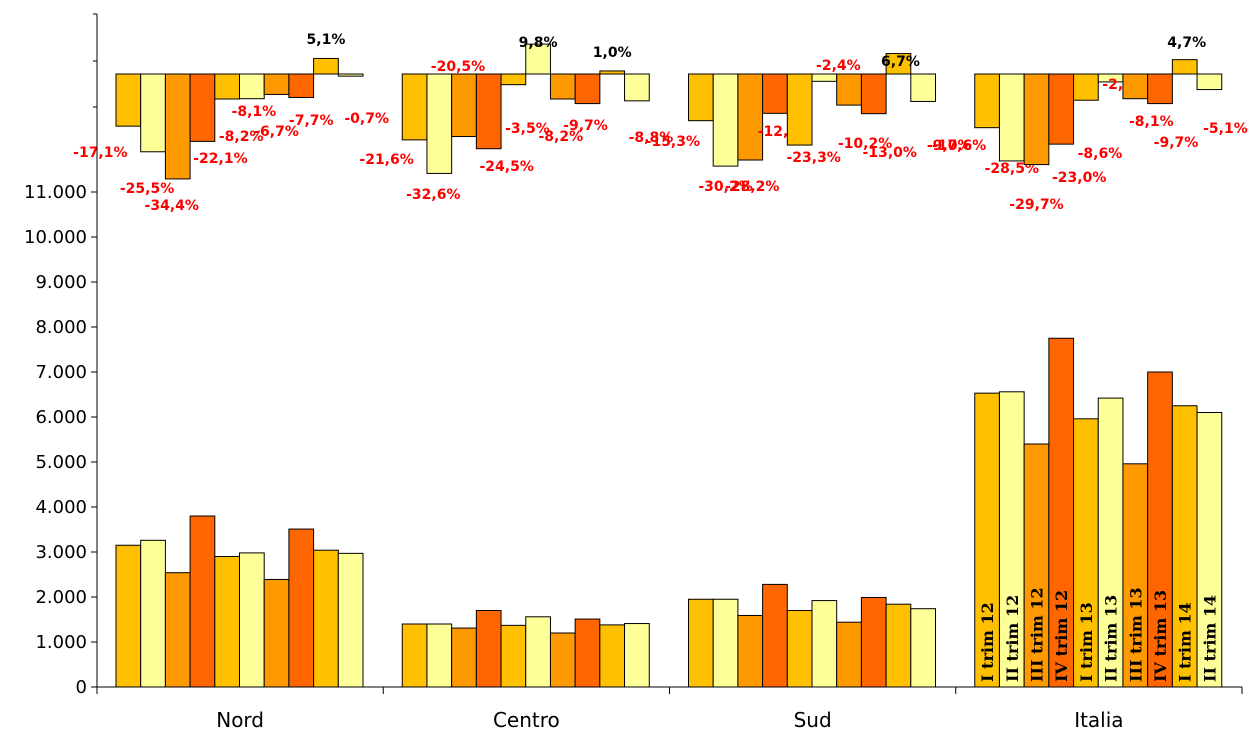 This screenshot has width=1251, height=733. What do you see at coordinates (725, 187) in the screenshot?
I see `pct-label: -30,2%` at bounding box center [725, 187].